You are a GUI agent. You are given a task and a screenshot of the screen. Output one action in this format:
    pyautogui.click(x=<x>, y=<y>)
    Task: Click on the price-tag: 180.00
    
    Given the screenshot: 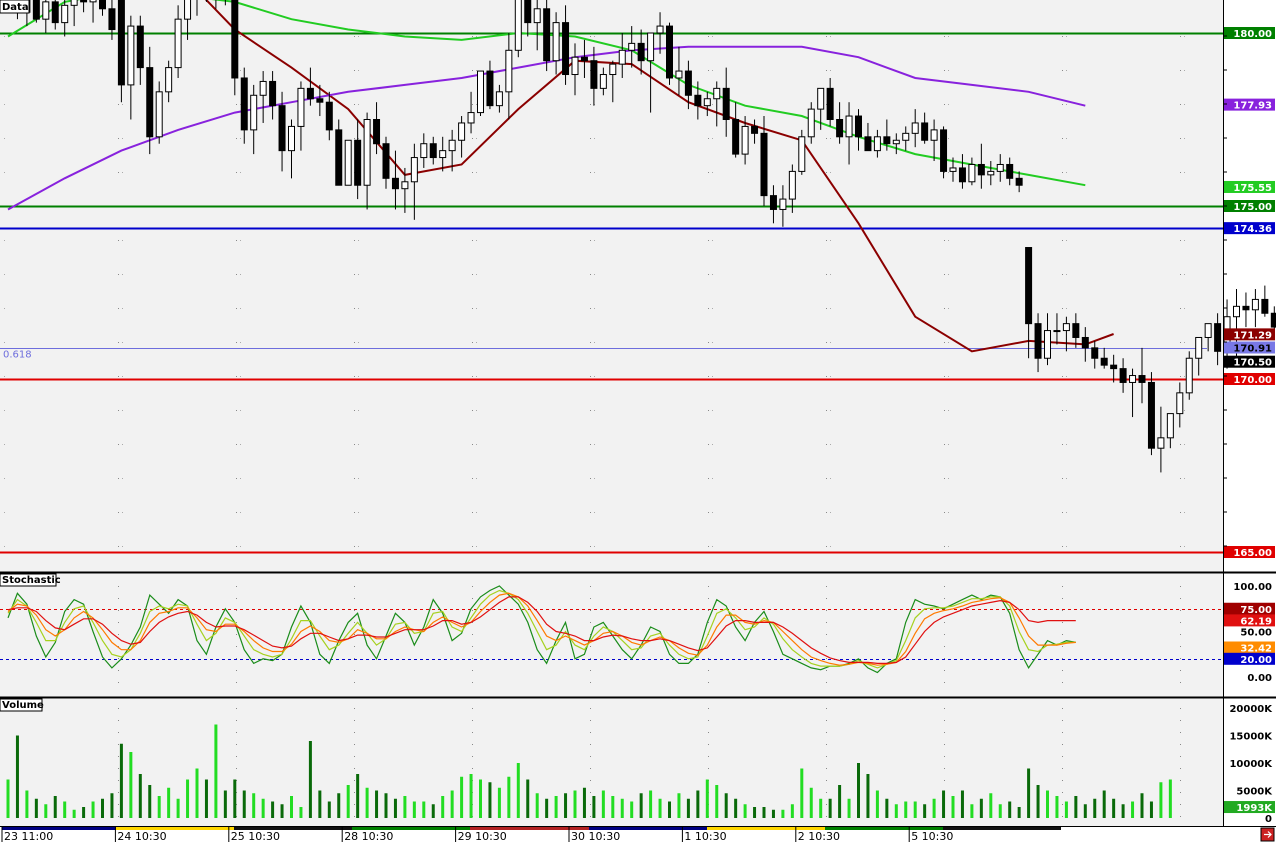 What is the action you would take?
    pyautogui.click(x=1249, y=33)
    